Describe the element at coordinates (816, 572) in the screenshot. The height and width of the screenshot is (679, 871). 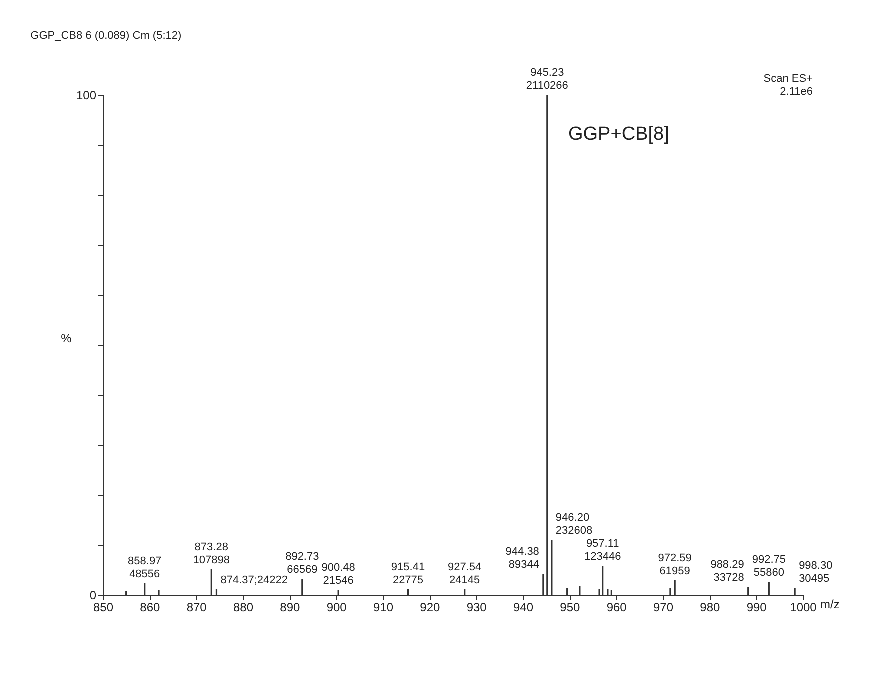
I see `annotation: 998.30 30495` at that location.